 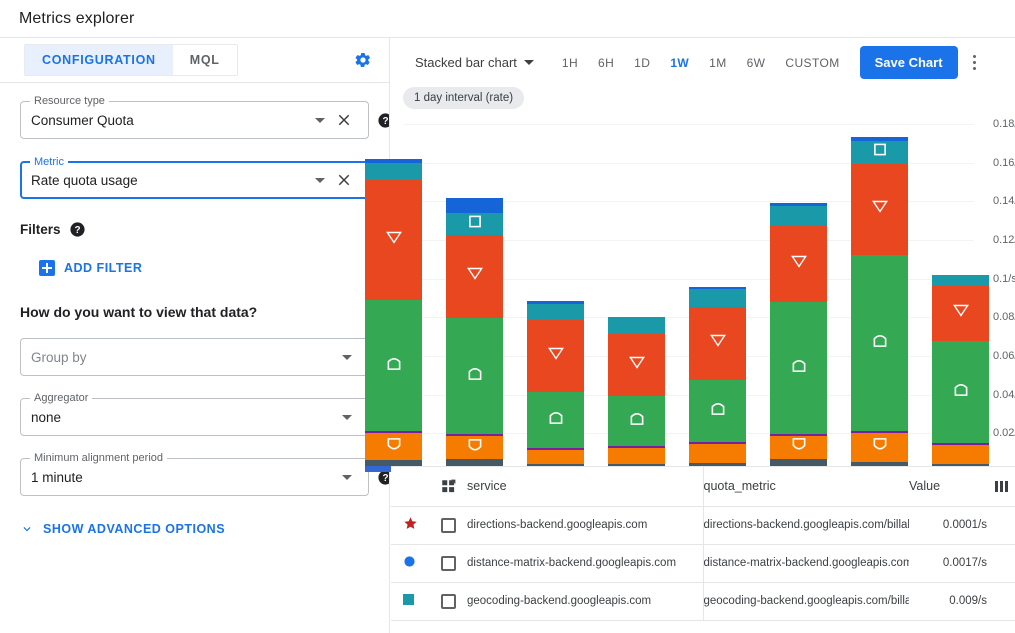 I want to click on columns-settings-icon, so click(x=1001, y=486).